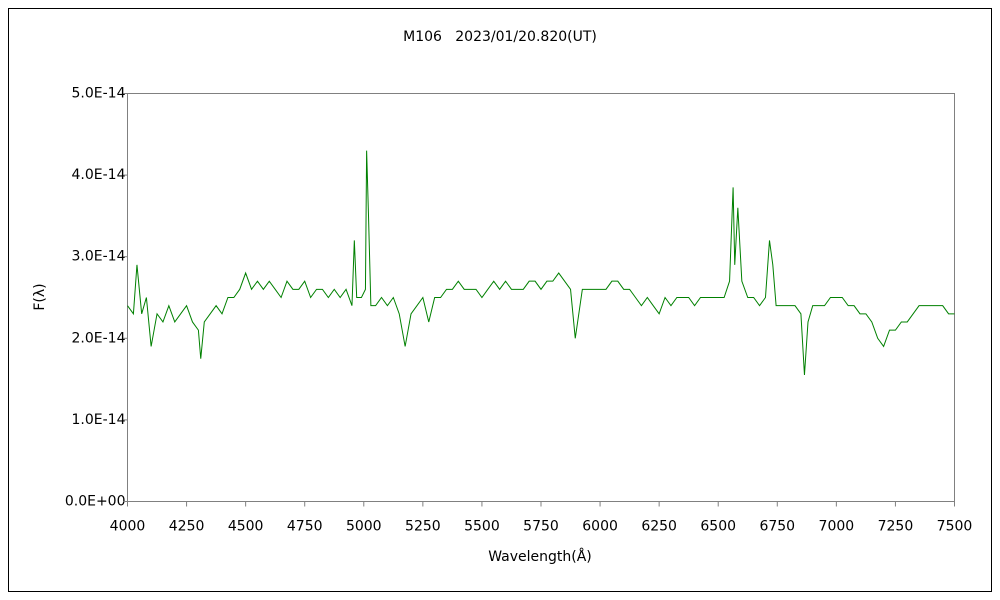  Describe the element at coordinates (246, 527) in the screenshot. I see `x-tick-label: 4500` at that location.